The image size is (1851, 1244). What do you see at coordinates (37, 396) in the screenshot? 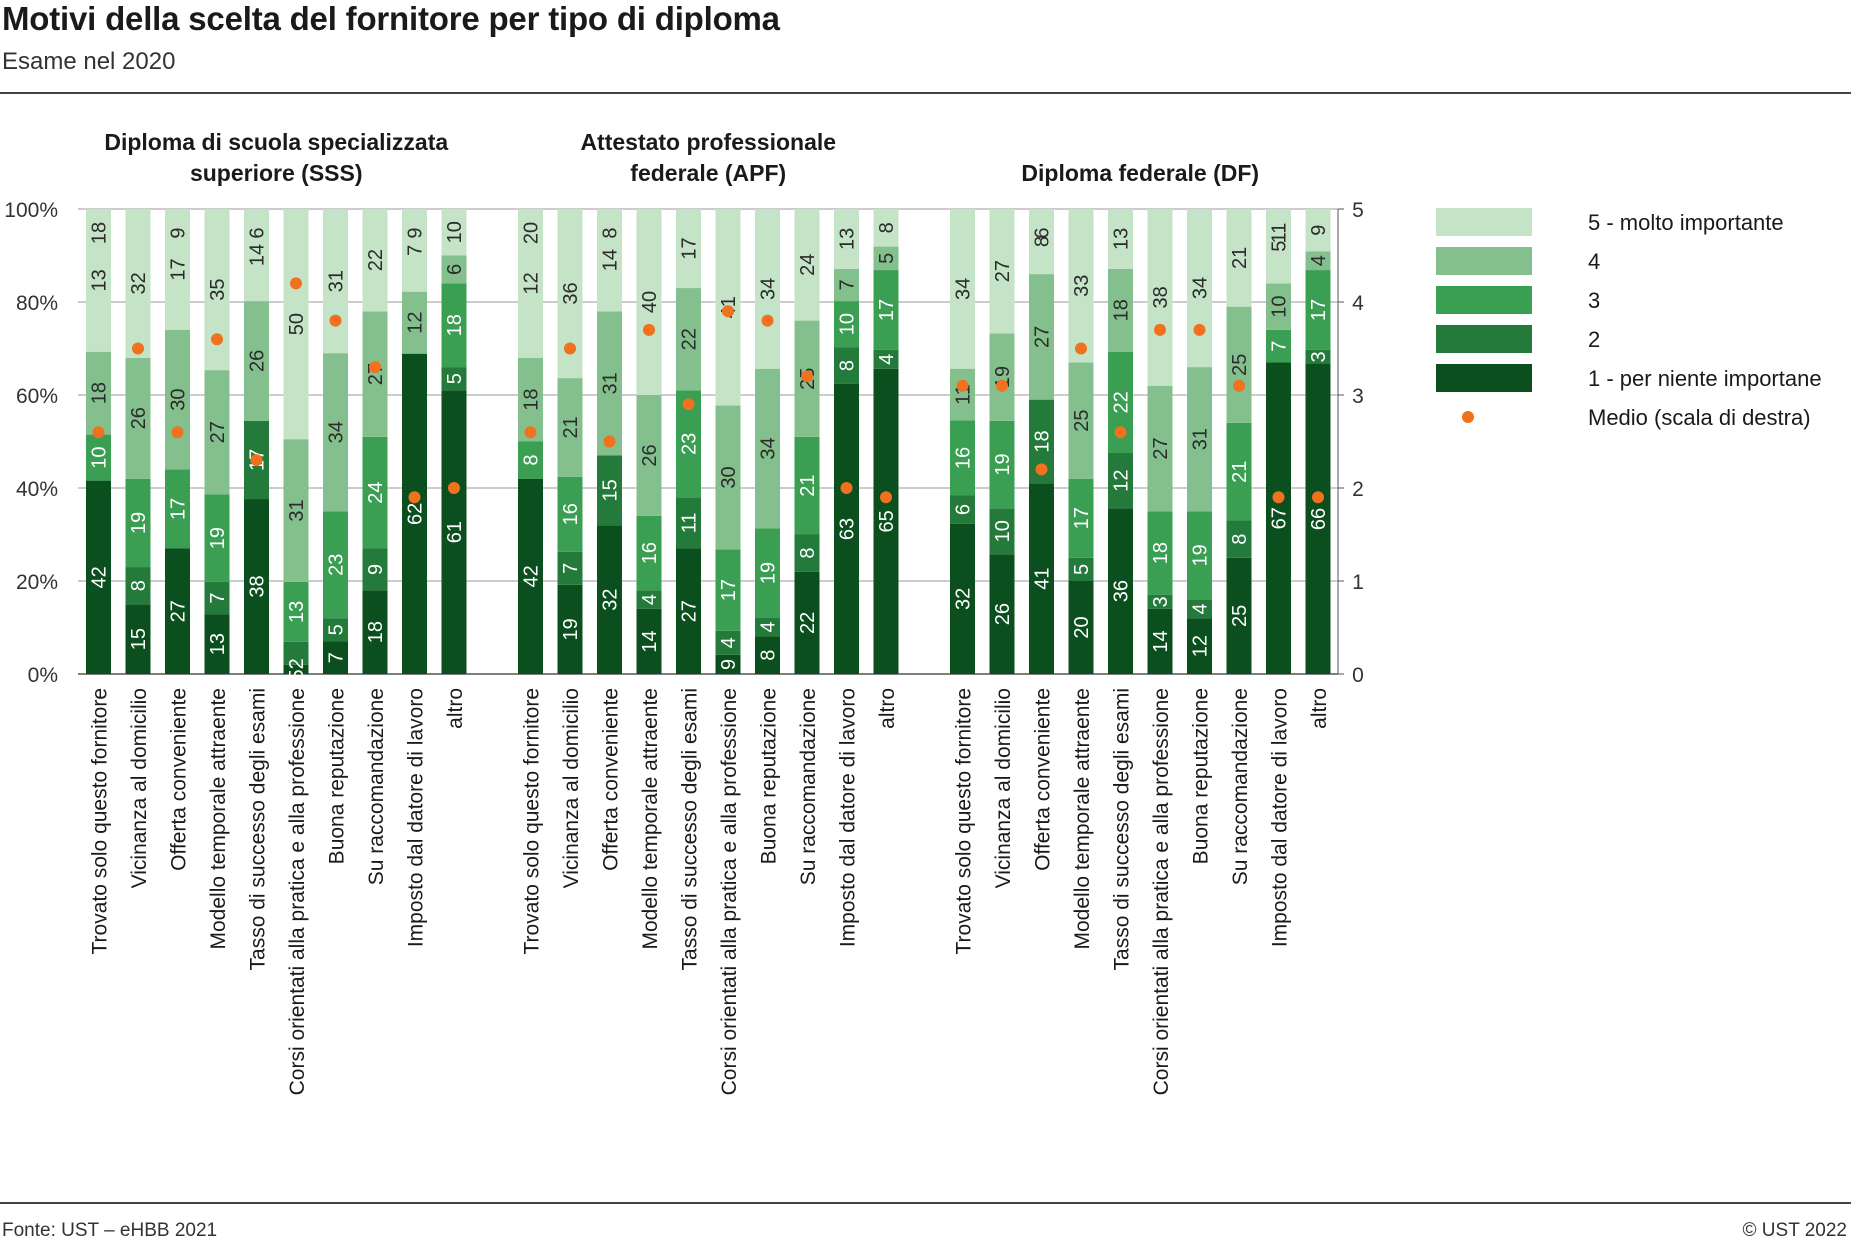
I see `y-tick-left: 60%` at bounding box center [37, 396].